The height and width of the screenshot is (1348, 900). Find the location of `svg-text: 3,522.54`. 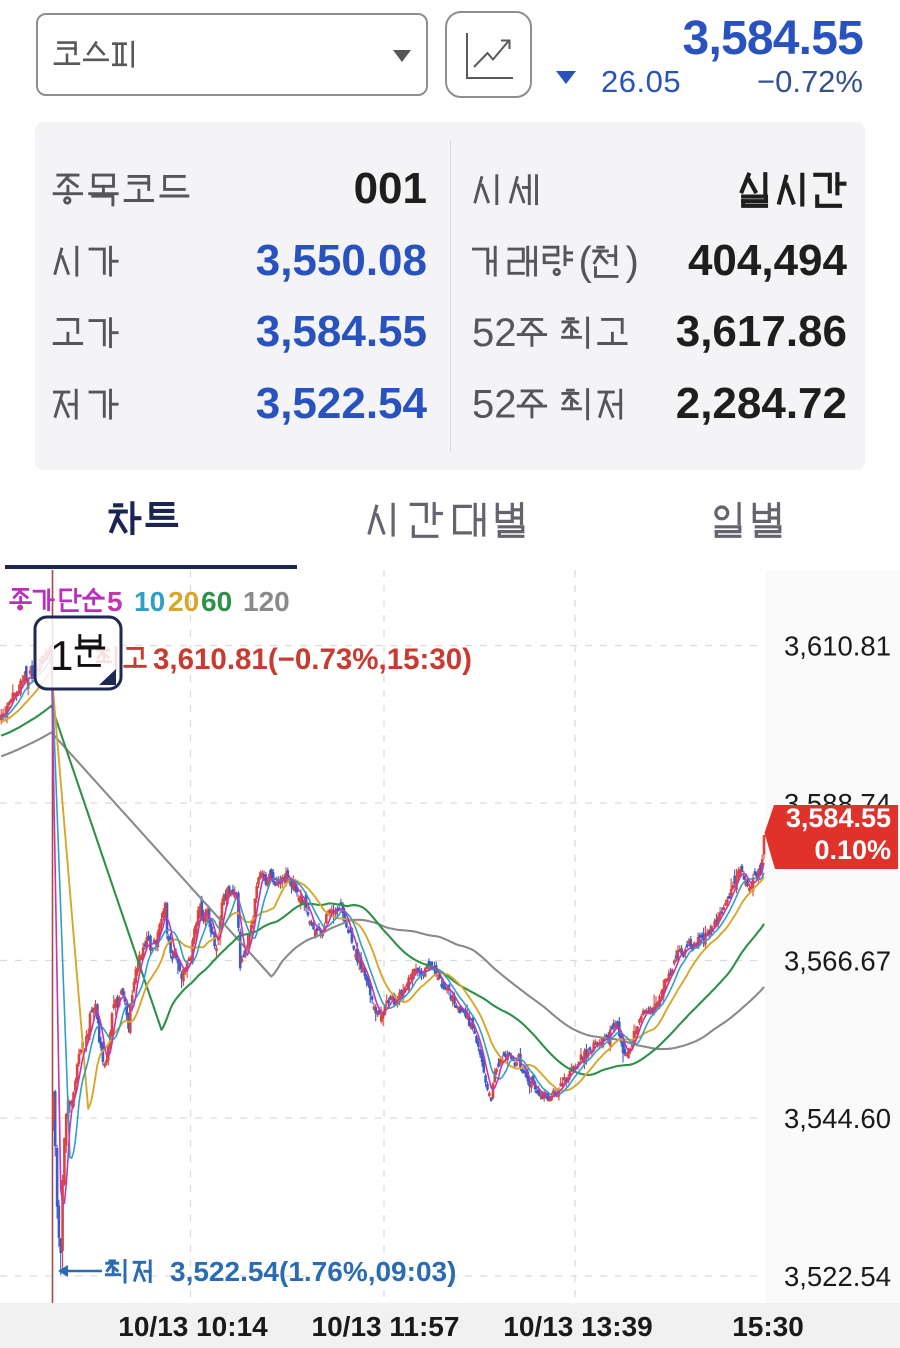

svg-text: 3,522.54 is located at coordinates (837, 1276).